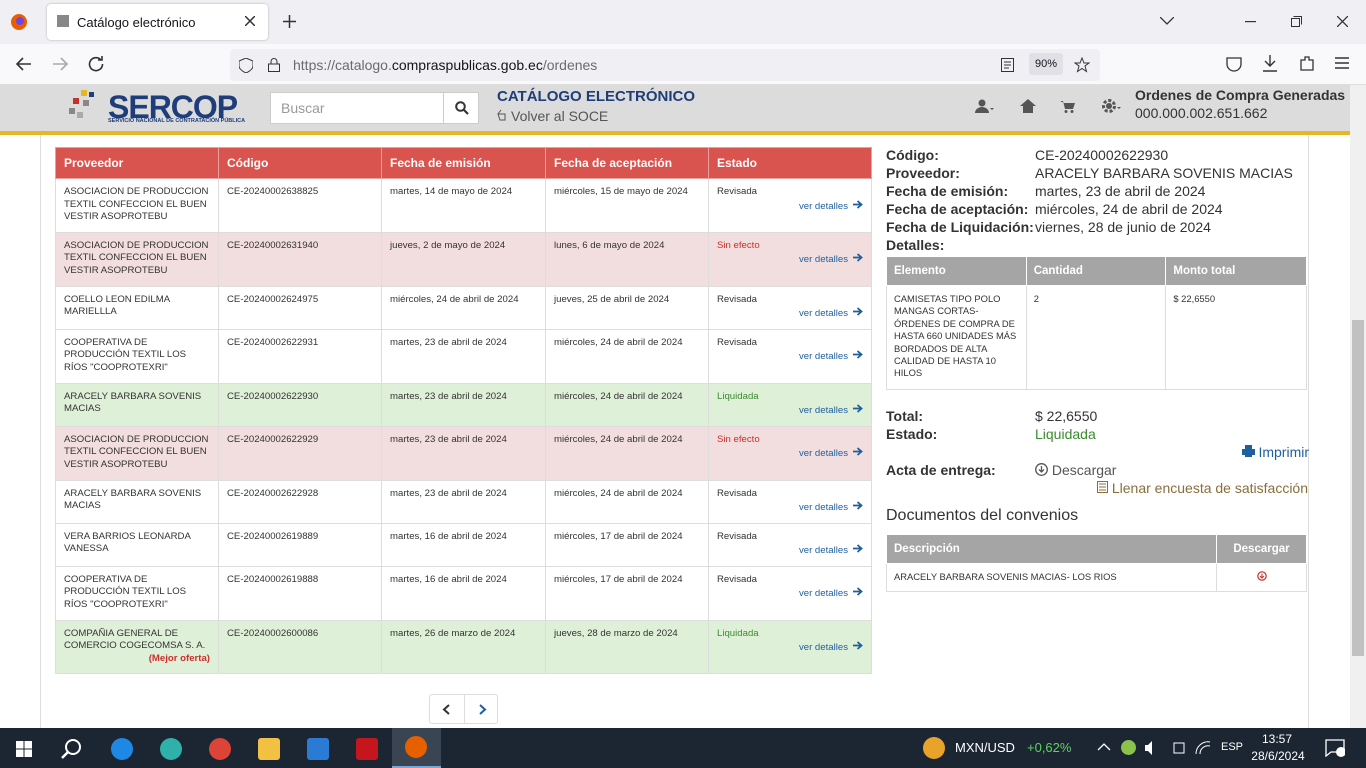  I want to click on cell-codigo: CE-20240002600086, so click(300, 647).